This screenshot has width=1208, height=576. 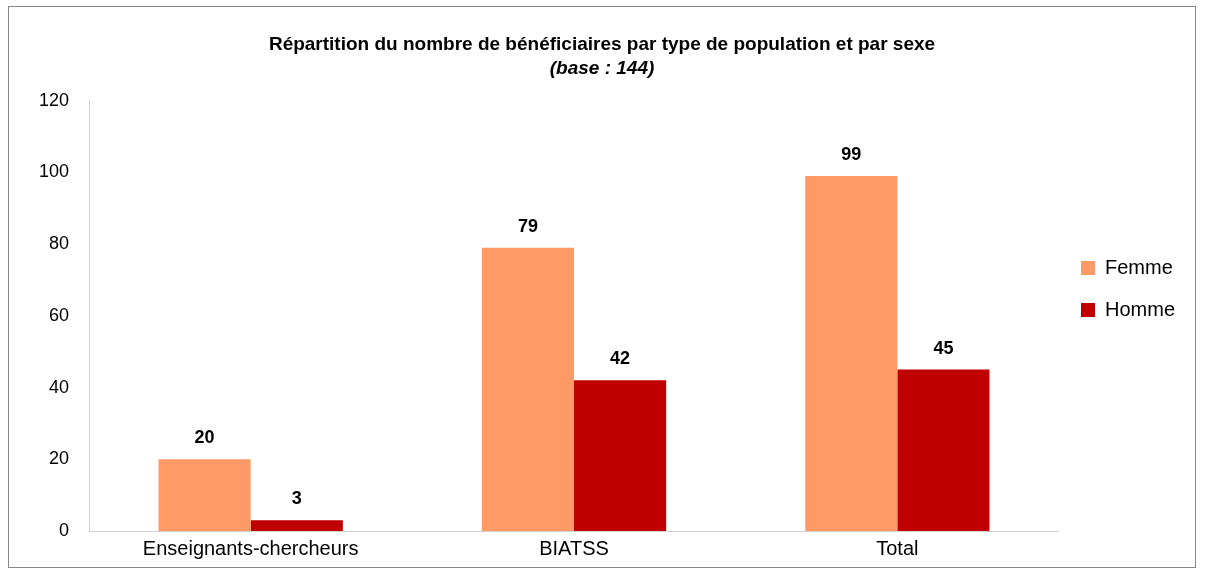 What do you see at coordinates (296, 498) in the screenshot?
I see `data-label: 3` at bounding box center [296, 498].